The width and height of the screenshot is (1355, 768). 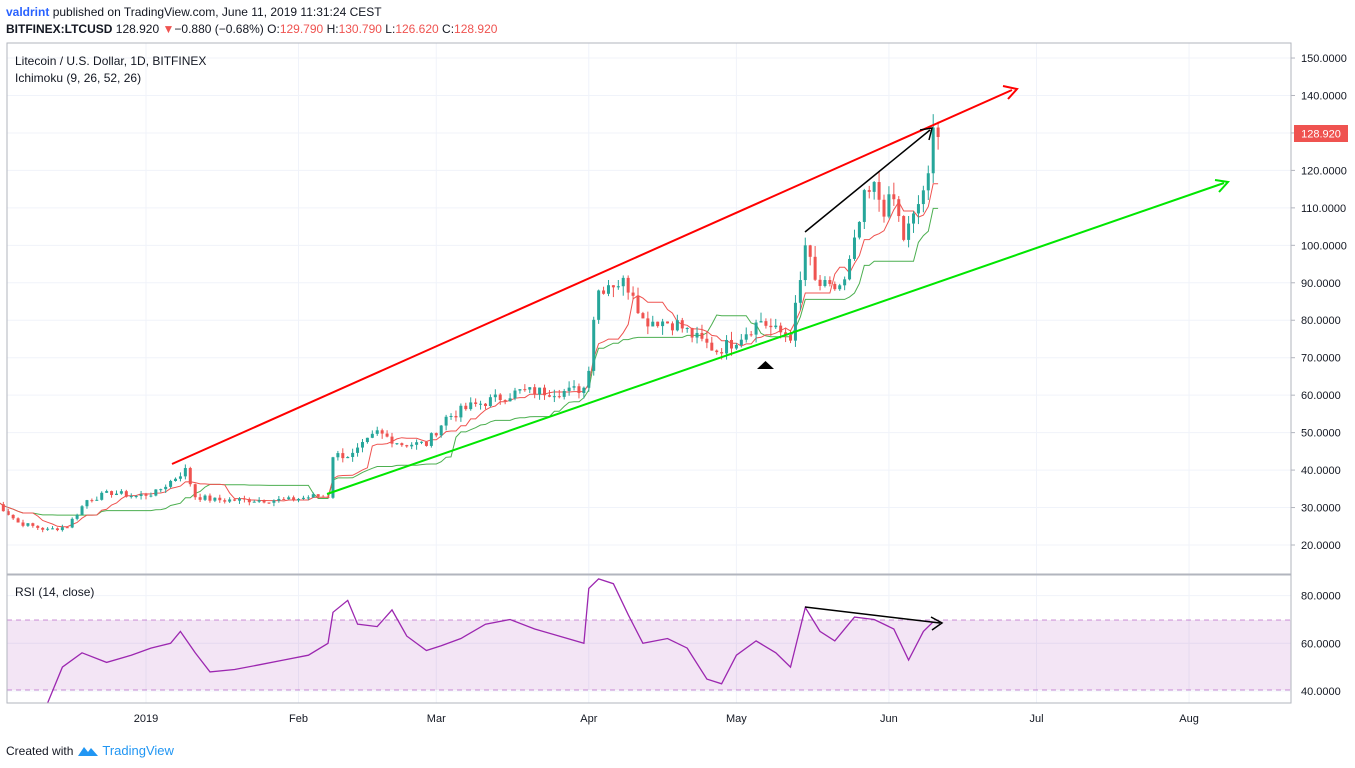 What do you see at coordinates (138, 750) in the screenshot?
I see `footer-brand: TradingView` at bounding box center [138, 750].